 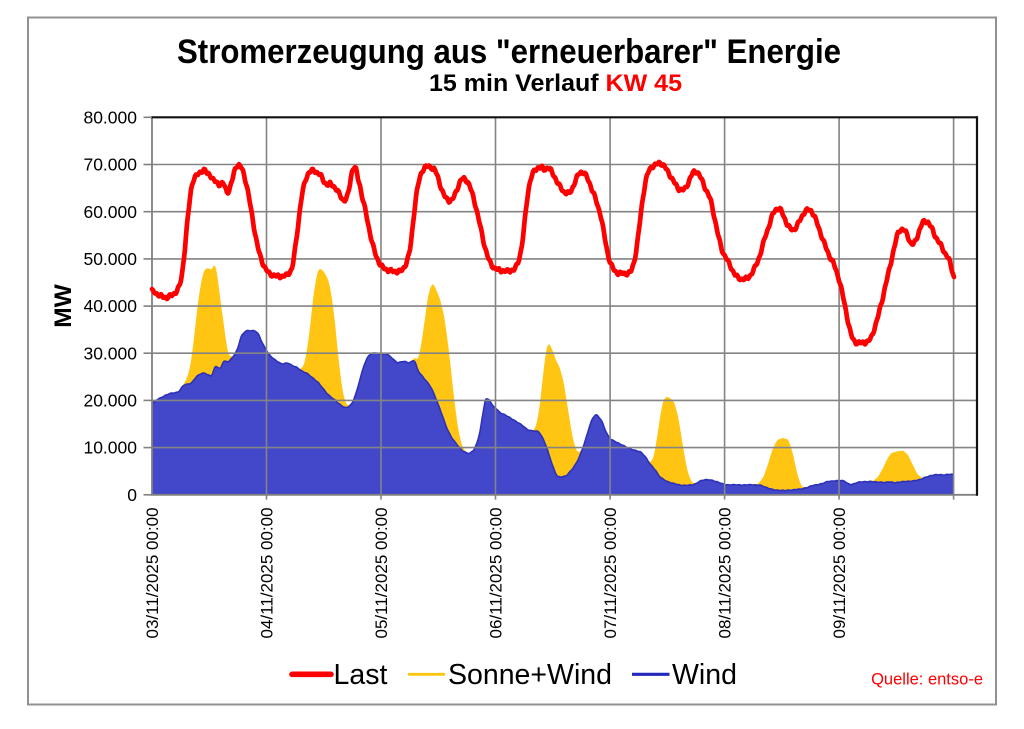 I want to click on svg-text: 06/11/2025 00:00, so click(x=496, y=572).